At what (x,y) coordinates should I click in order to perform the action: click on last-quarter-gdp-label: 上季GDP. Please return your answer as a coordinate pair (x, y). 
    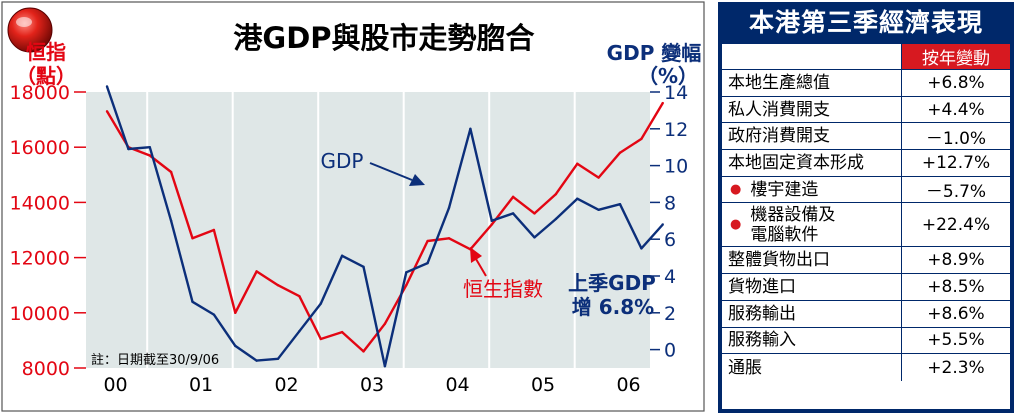
    Looking at the image, I should click on (612, 283).